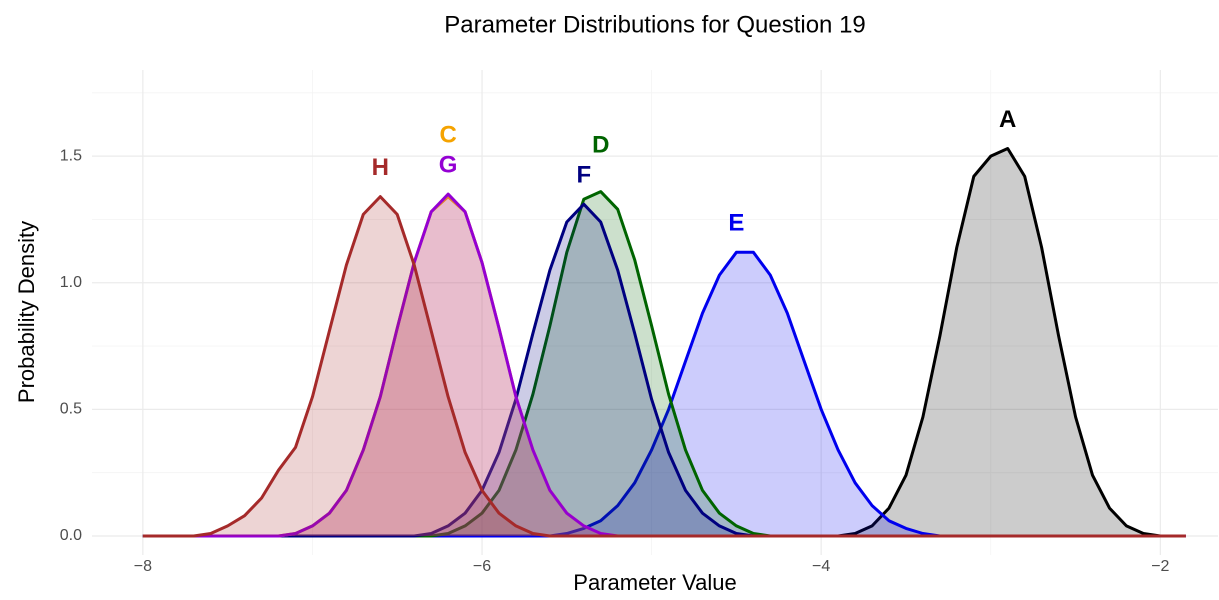 This screenshot has width=1219, height=600. What do you see at coordinates (447, 134) in the screenshot?
I see `series-label: C` at bounding box center [447, 134].